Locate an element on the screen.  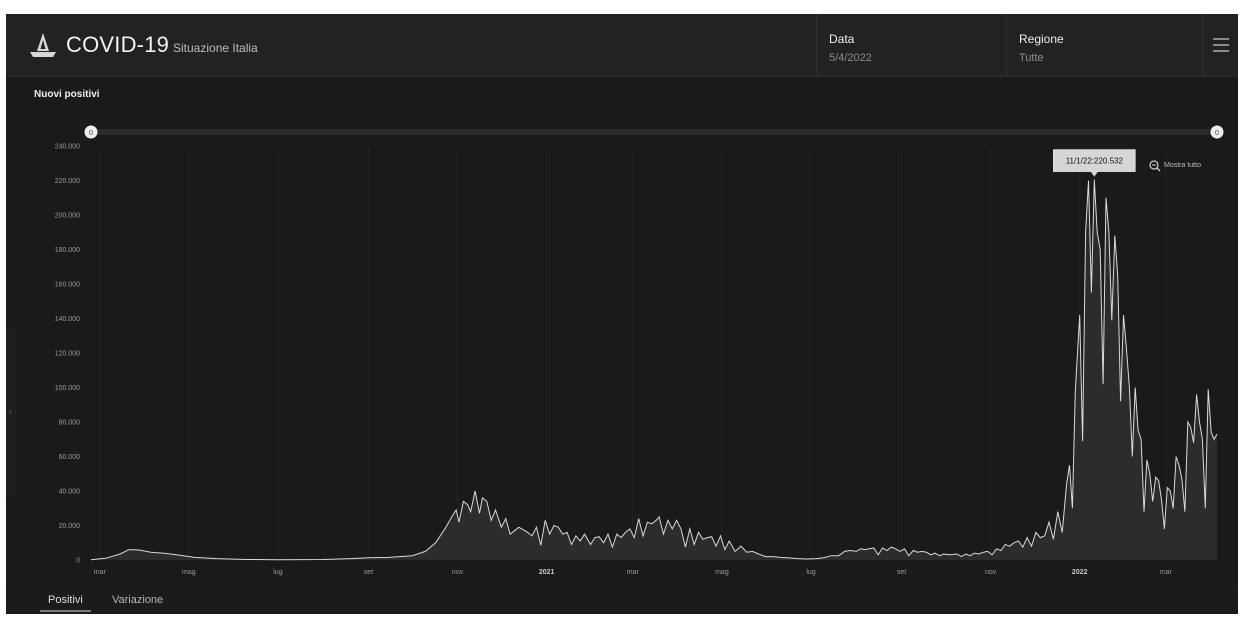
logo-icon is located at coordinates (43, 45).